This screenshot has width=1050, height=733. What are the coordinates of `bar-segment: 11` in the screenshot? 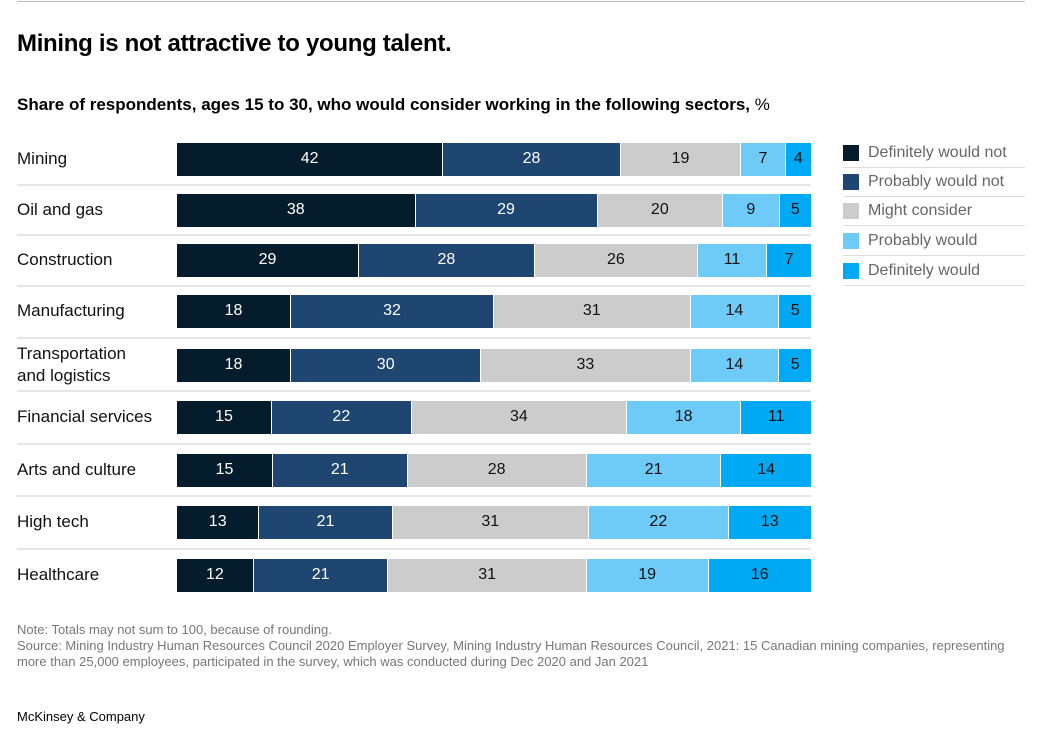 It's located at (776, 417).